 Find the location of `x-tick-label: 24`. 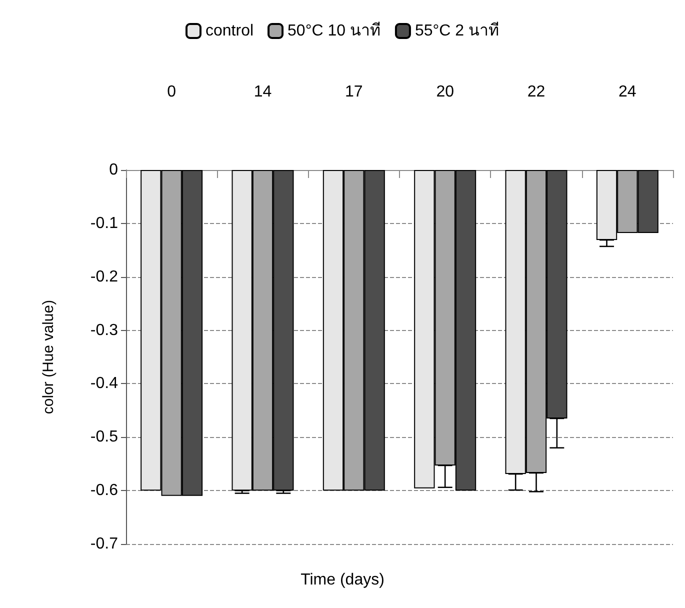

x-tick-label: 24 is located at coordinates (627, 92).